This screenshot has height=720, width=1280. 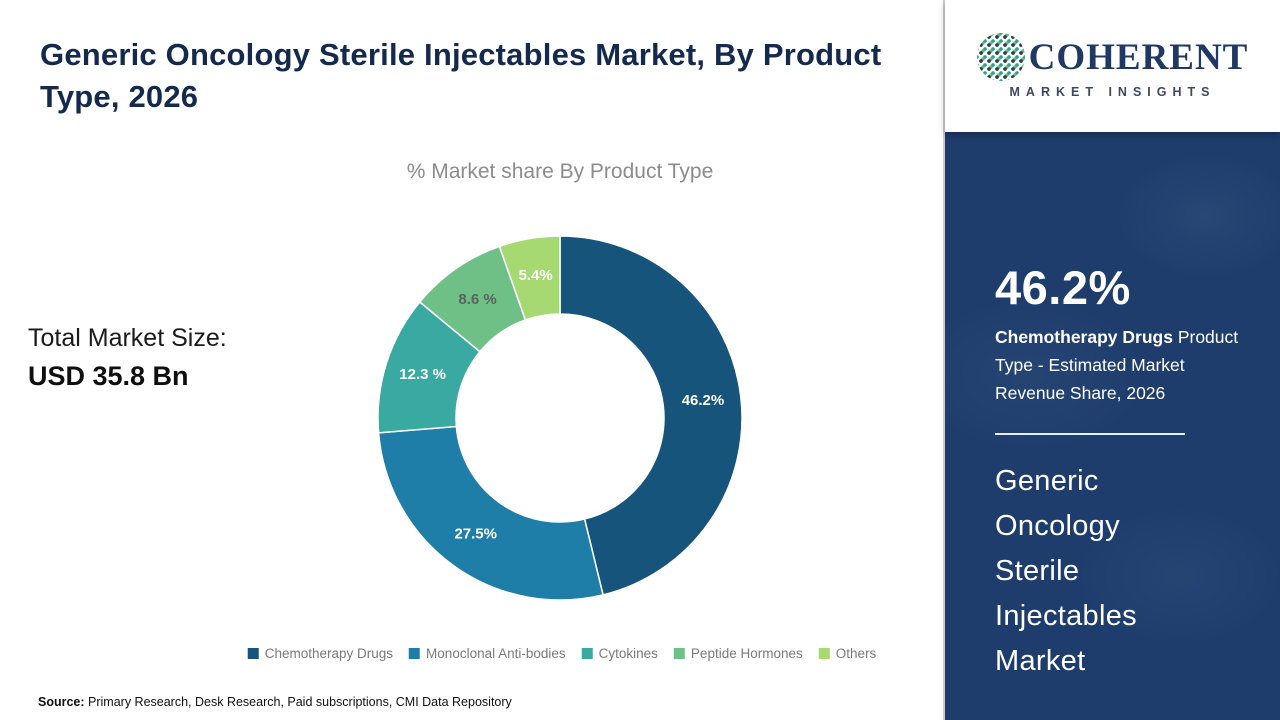 I want to click on sidebar-divider, so click(x=1090, y=434).